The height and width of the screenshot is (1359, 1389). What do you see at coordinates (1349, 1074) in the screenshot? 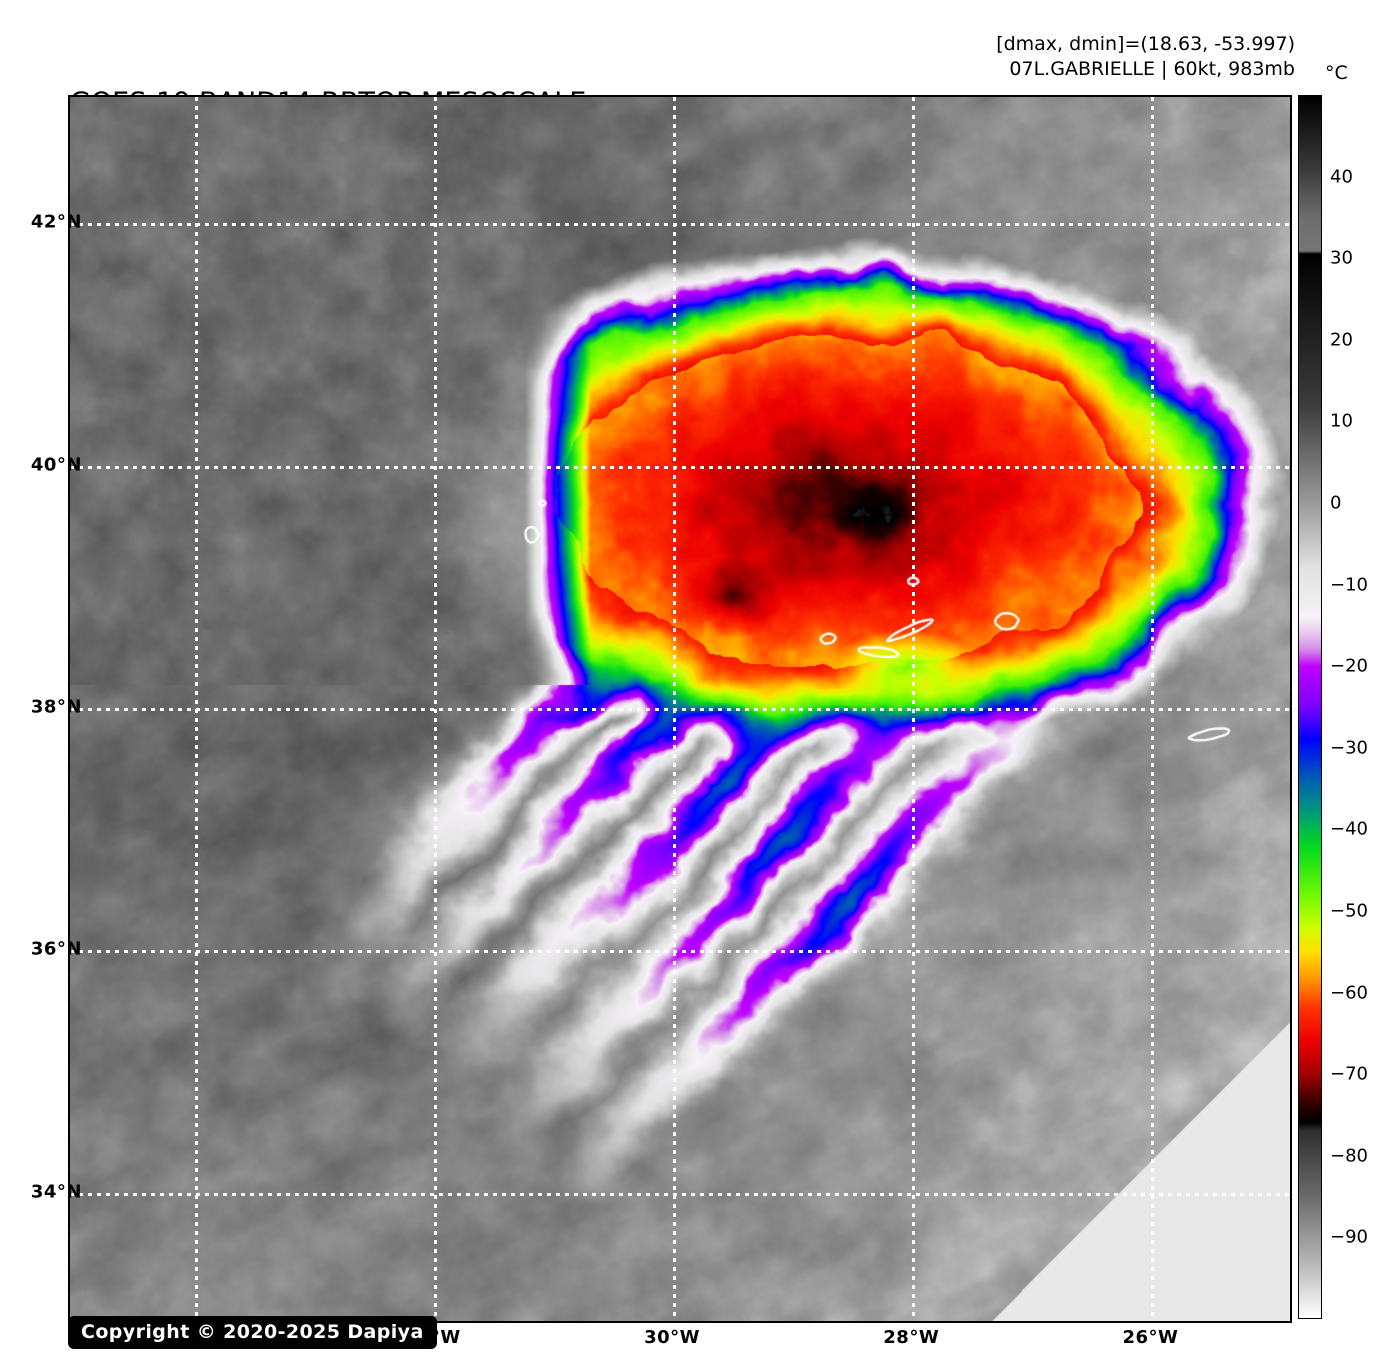
I see `colorbar-tick-label: −70` at bounding box center [1349, 1074].